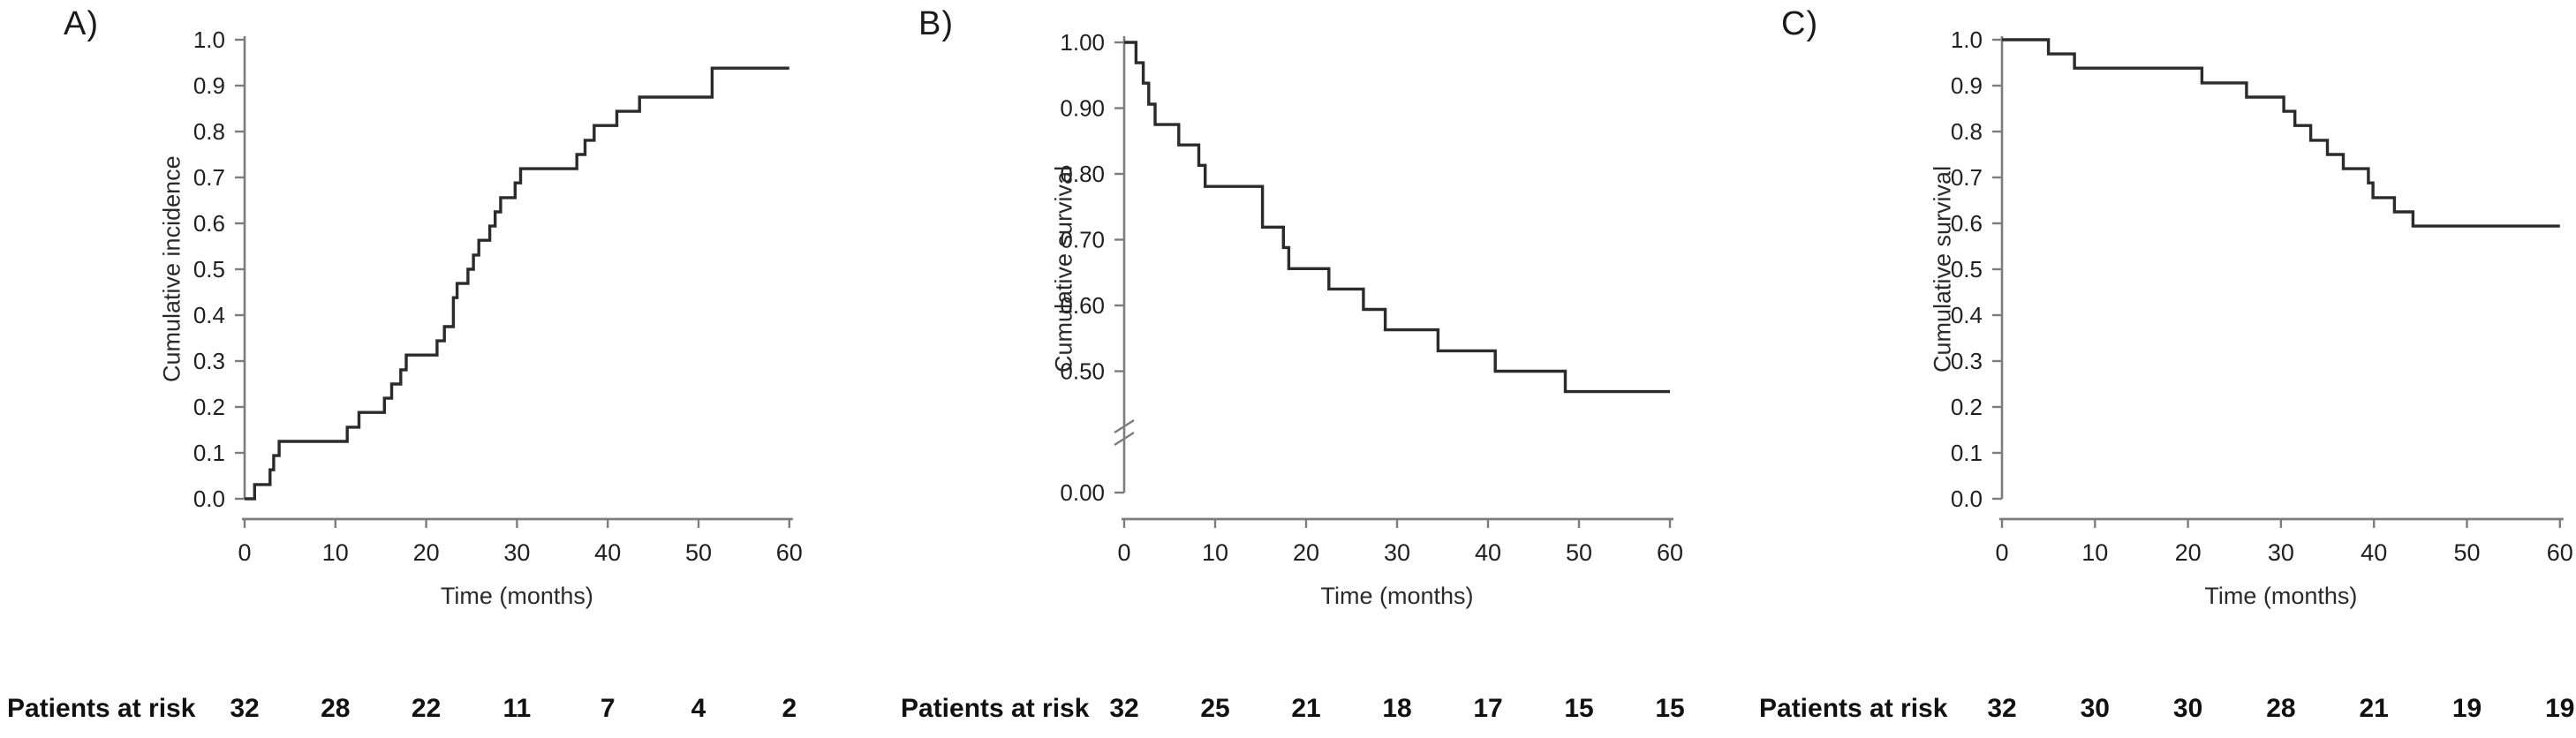 This screenshot has height=738, width=2576. Describe the element at coordinates (1306, 708) in the screenshot. I see `panel-b-at-risk-count: 21` at that location.